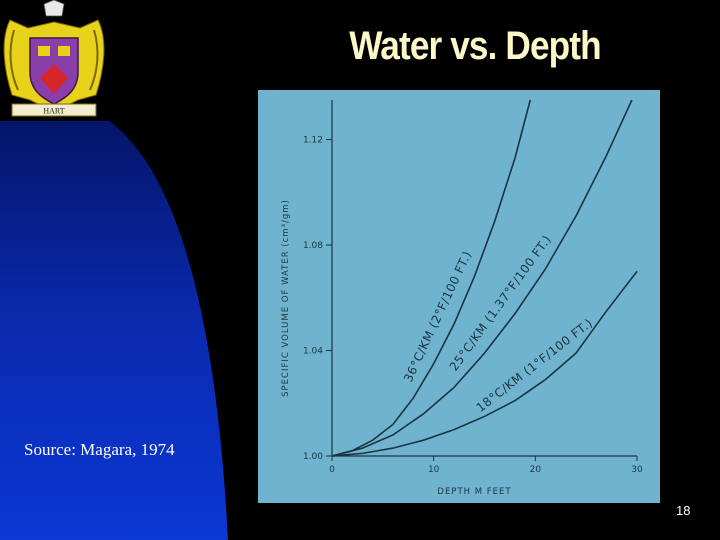 This screenshot has height=540, width=720. What do you see at coordinates (434, 470) in the screenshot?
I see `x-tick-label: 10` at bounding box center [434, 470].